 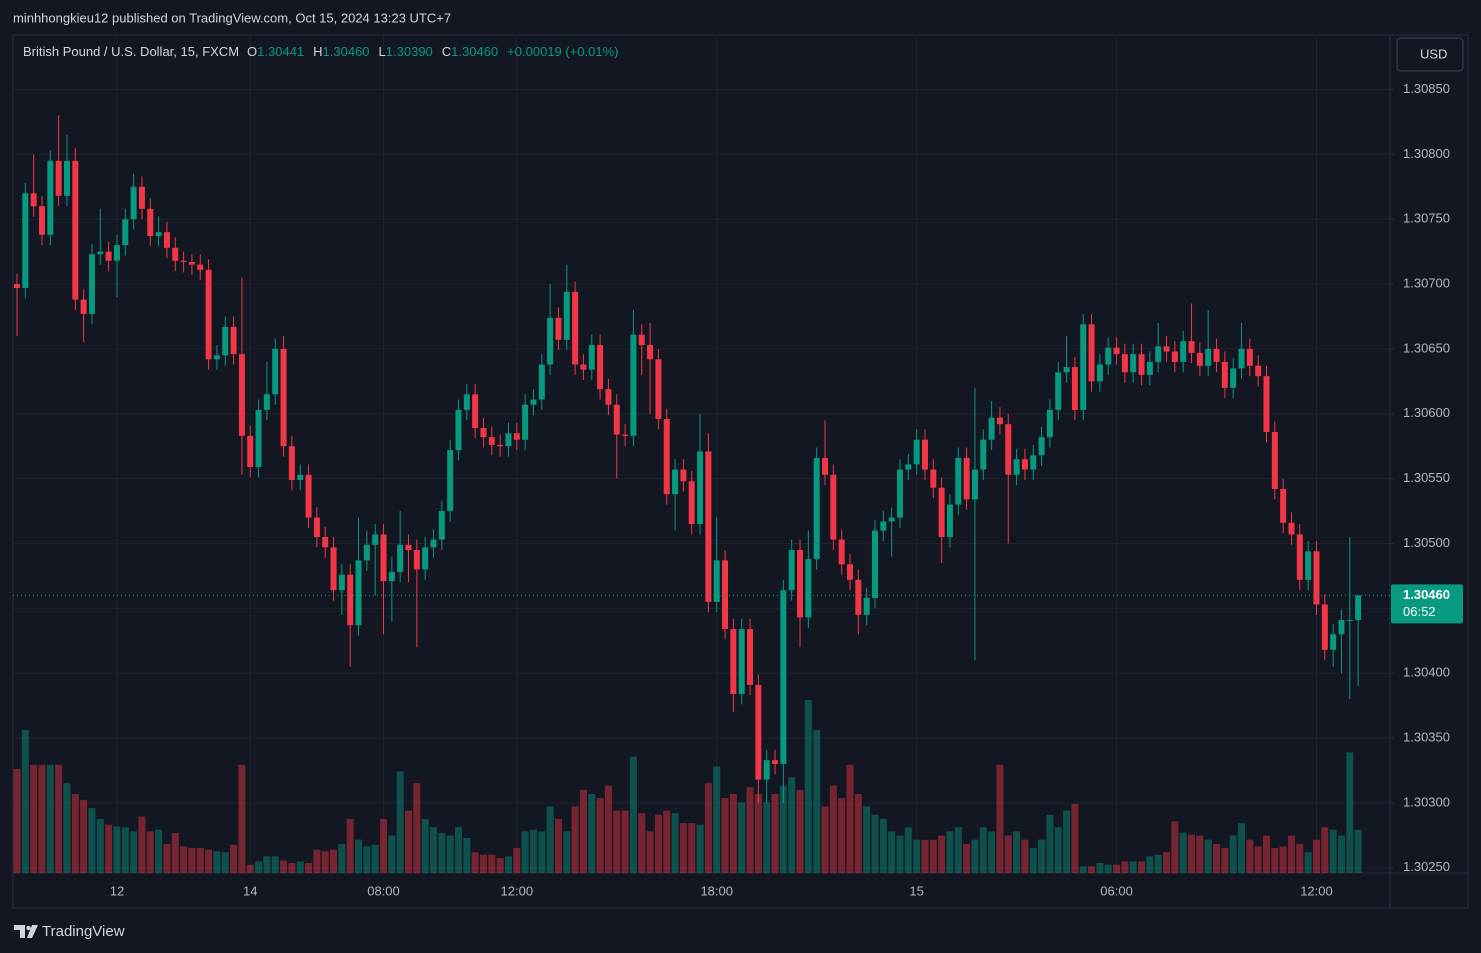 What do you see at coordinates (517, 890) in the screenshot?
I see `x-tick-label: 12:00` at bounding box center [517, 890].